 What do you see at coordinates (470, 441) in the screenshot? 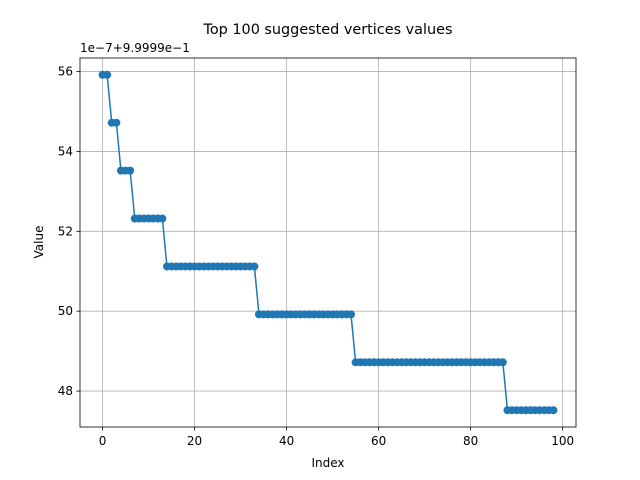
I see `x-tick-label: 80` at bounding box center [470, 441].